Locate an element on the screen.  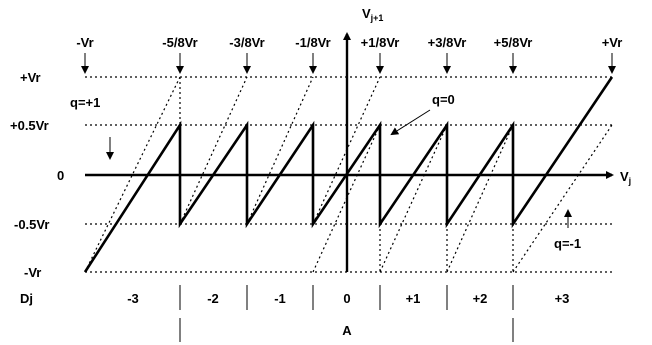
region-code: -3 is located at coordinates (133, 298).